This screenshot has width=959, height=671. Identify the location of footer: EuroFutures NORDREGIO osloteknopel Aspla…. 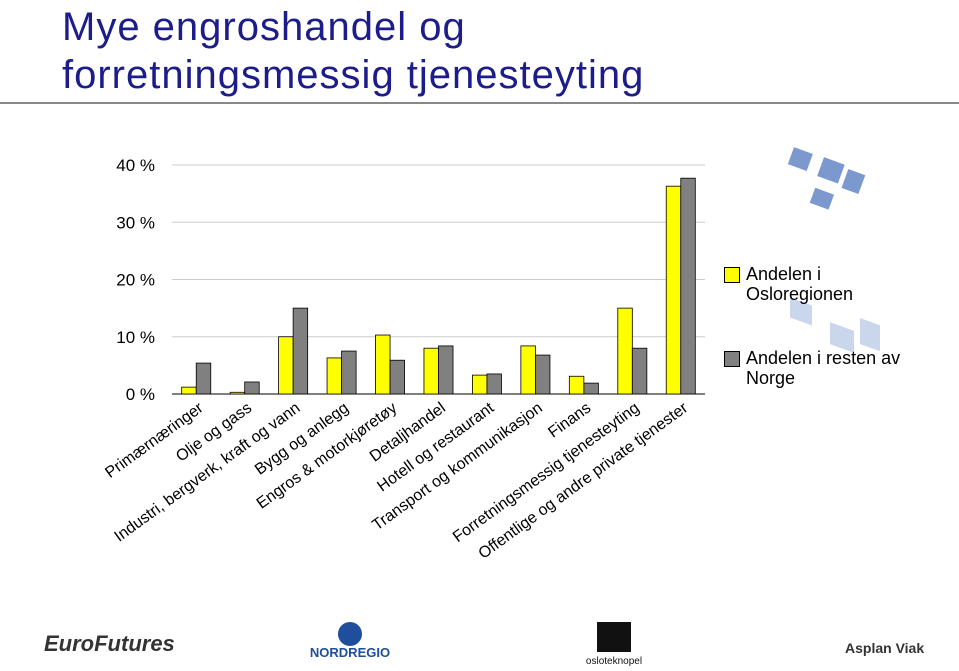
(484, 644).